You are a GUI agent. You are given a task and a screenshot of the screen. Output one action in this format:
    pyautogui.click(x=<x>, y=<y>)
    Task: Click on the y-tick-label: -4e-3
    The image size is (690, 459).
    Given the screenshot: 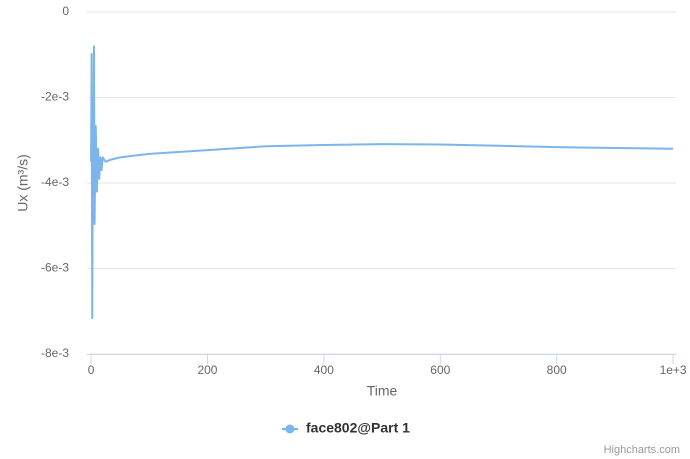 What is the action you would take?
    pyautogui.click(x=55, y=182)
    